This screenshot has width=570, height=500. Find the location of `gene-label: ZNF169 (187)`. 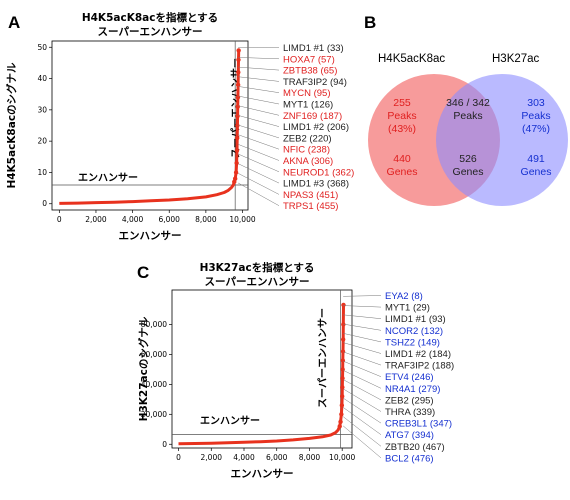

gene-label: ZNF169 (187) is located at coordinates (312, 116).